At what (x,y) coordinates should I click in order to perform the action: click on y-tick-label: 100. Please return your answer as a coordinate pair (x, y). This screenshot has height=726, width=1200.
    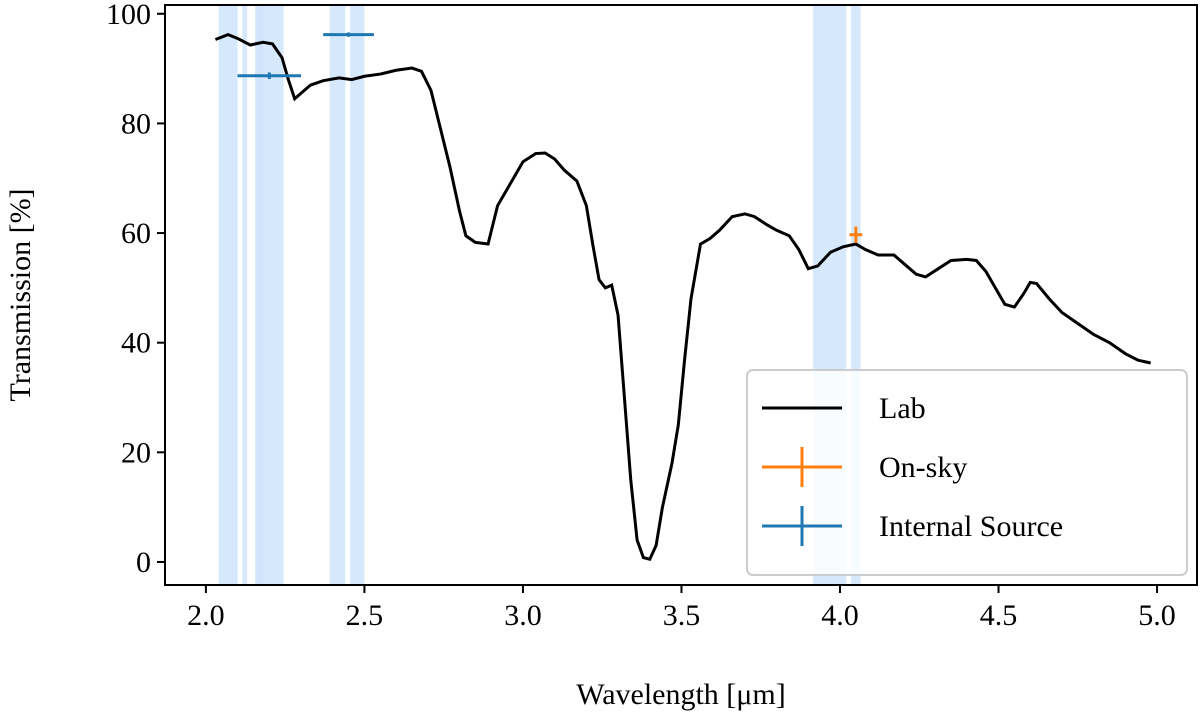
    Looking at the image, I should click on (128, 15).